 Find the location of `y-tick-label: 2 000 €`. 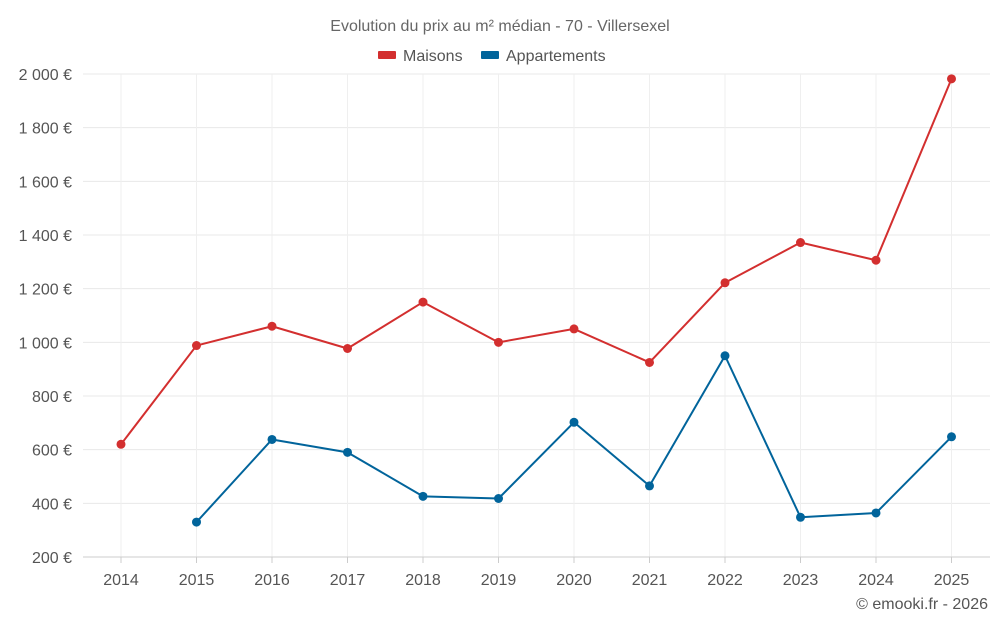

y-tick-label: 2 000 € is located at coordinates (45, 75).